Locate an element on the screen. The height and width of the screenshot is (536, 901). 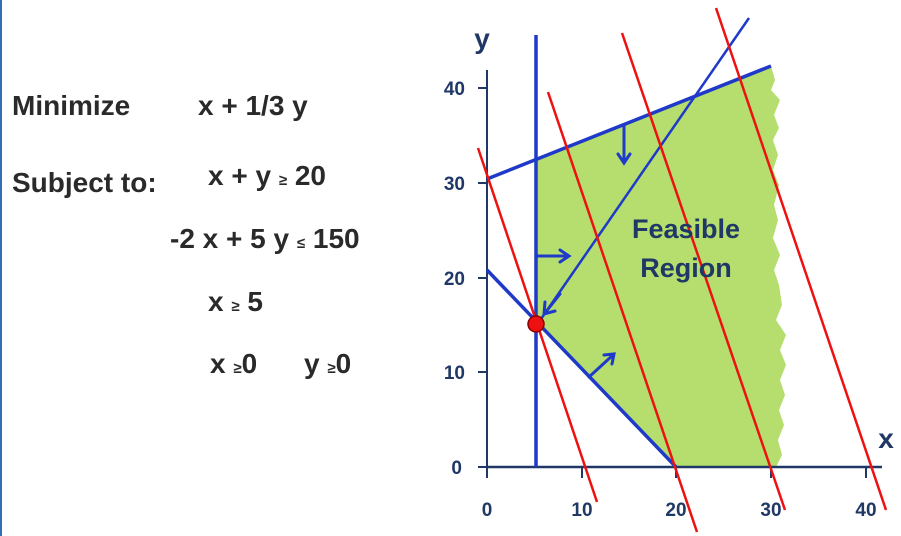
y-tick-label-10: 10 is located at coordinates (454, 373).